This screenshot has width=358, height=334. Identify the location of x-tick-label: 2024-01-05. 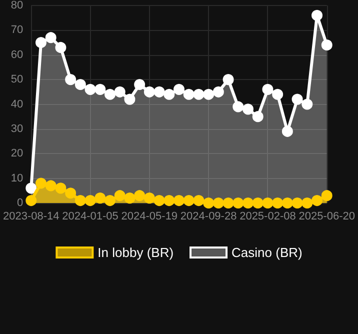
(90, 216).